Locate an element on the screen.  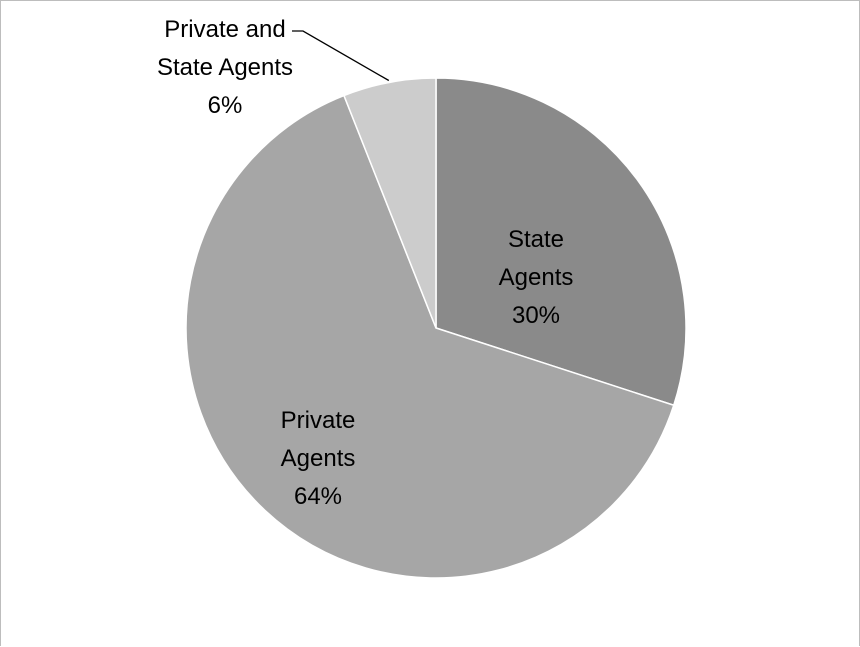
slice-name-line: State Agents is located at coordinates (225, 67).